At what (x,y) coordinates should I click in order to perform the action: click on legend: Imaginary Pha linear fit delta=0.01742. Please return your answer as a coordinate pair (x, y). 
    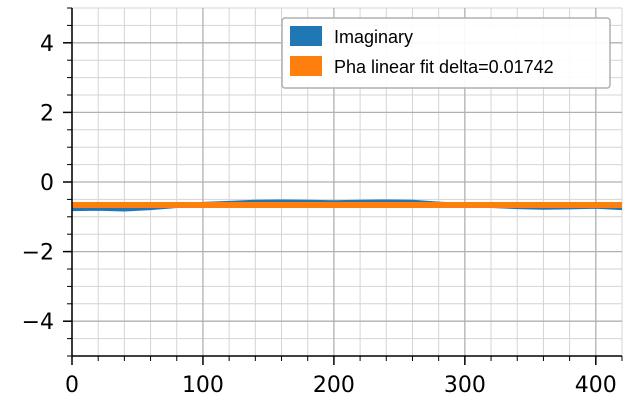
    Looking at the image, I should click on (446, 53).